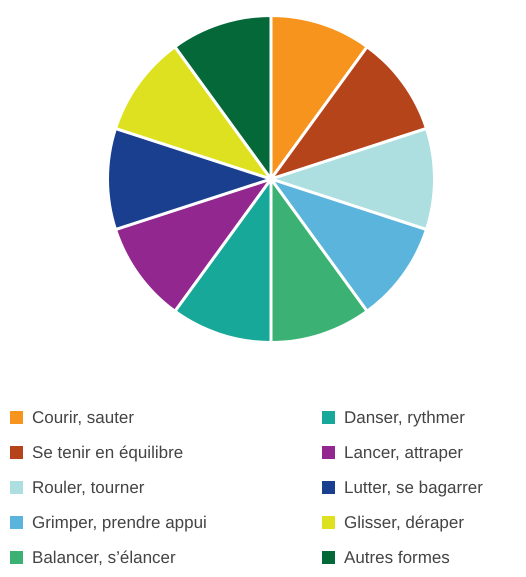 Image resolution: width=526 pixels, height=577 pixels. What do you see at coordinates (119, 522) in the screenshot?
I see `legend-label: Grimper, prendre appui` at bounding box center [119, 522].